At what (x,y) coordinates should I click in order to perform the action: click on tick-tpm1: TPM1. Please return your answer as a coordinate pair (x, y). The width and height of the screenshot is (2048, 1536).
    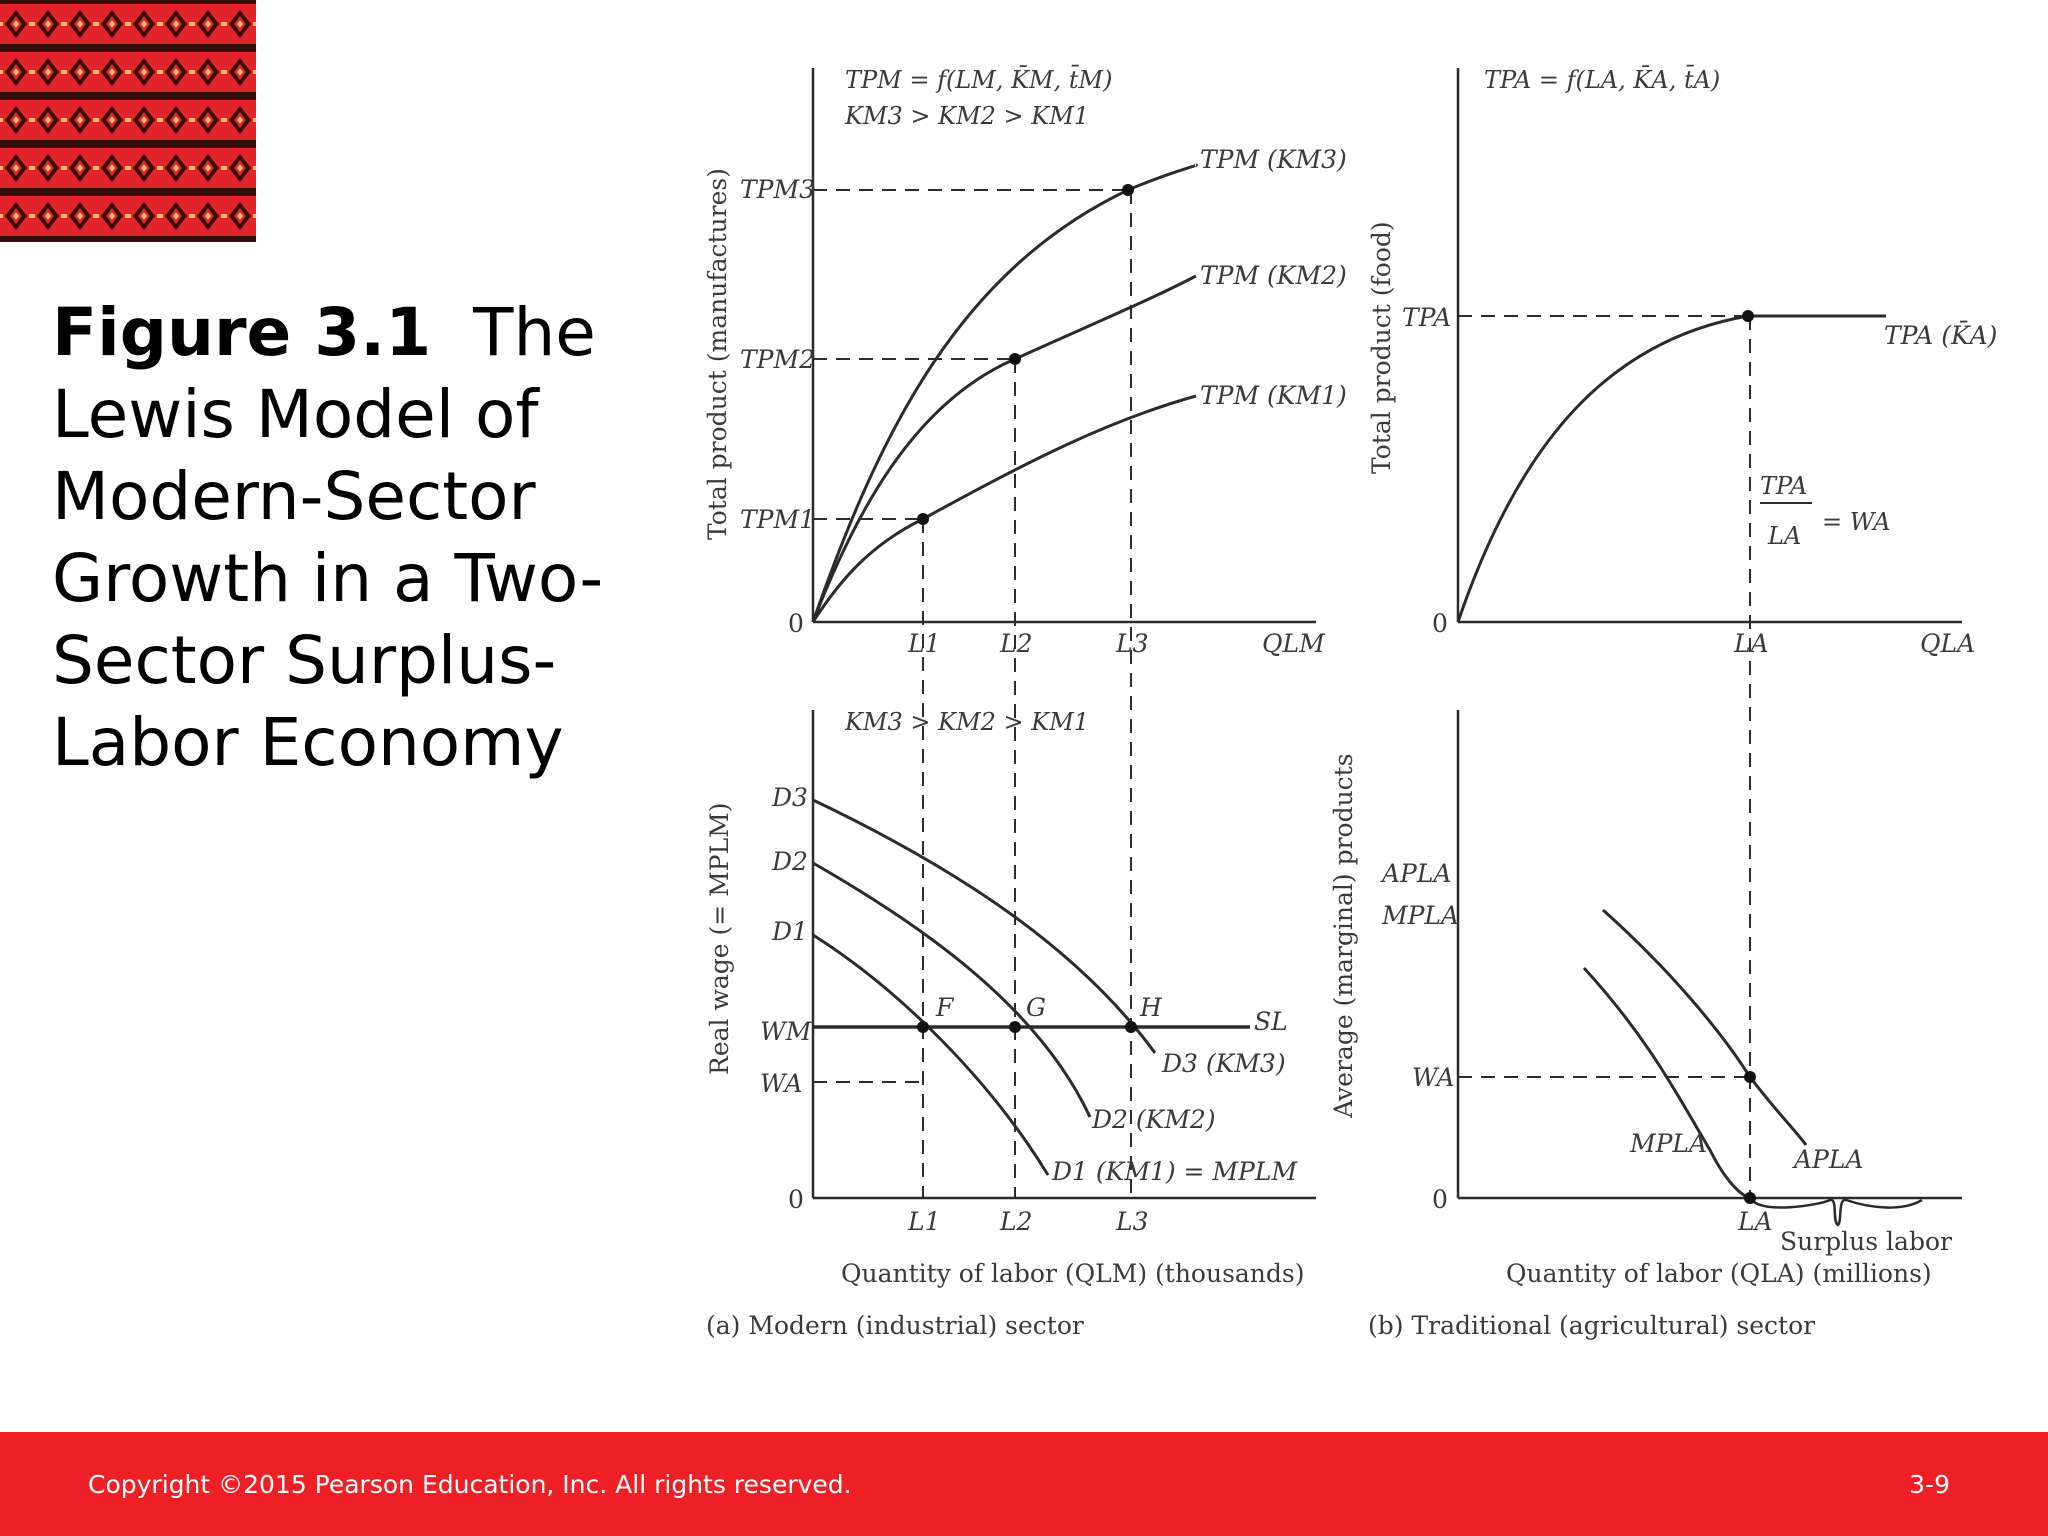
    Looking at the image, I should click on (777, 519).